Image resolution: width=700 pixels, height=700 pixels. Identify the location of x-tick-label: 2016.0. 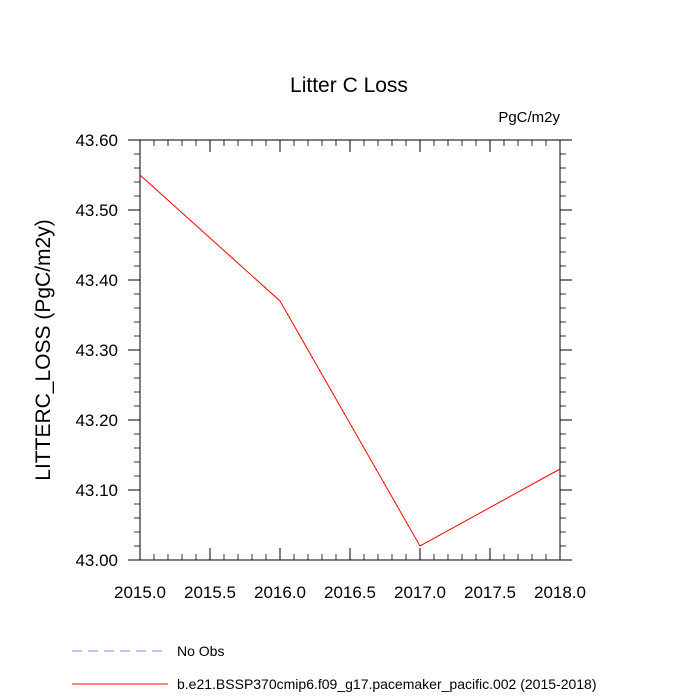
(280, 592).